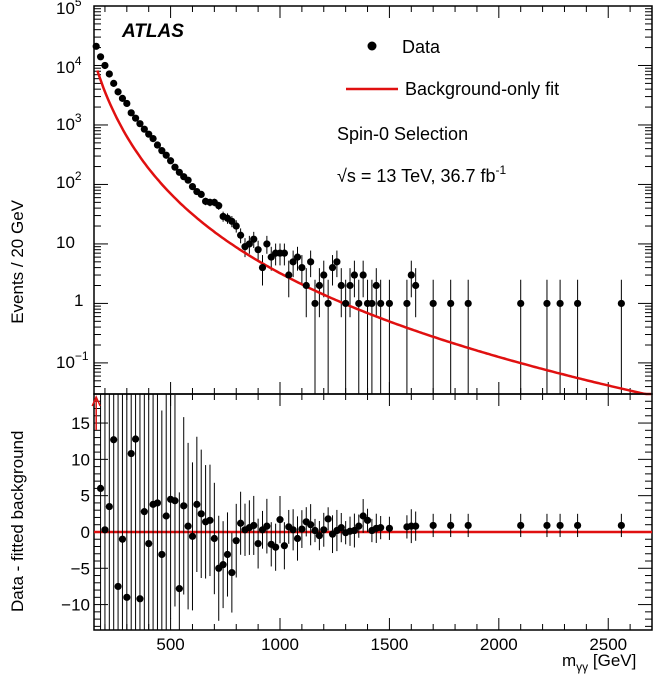  What do you see at coordinates (402, 134) in the screenshot?
I see `selection-label: Spin-0 Selection` at bounding box center [402, 134].